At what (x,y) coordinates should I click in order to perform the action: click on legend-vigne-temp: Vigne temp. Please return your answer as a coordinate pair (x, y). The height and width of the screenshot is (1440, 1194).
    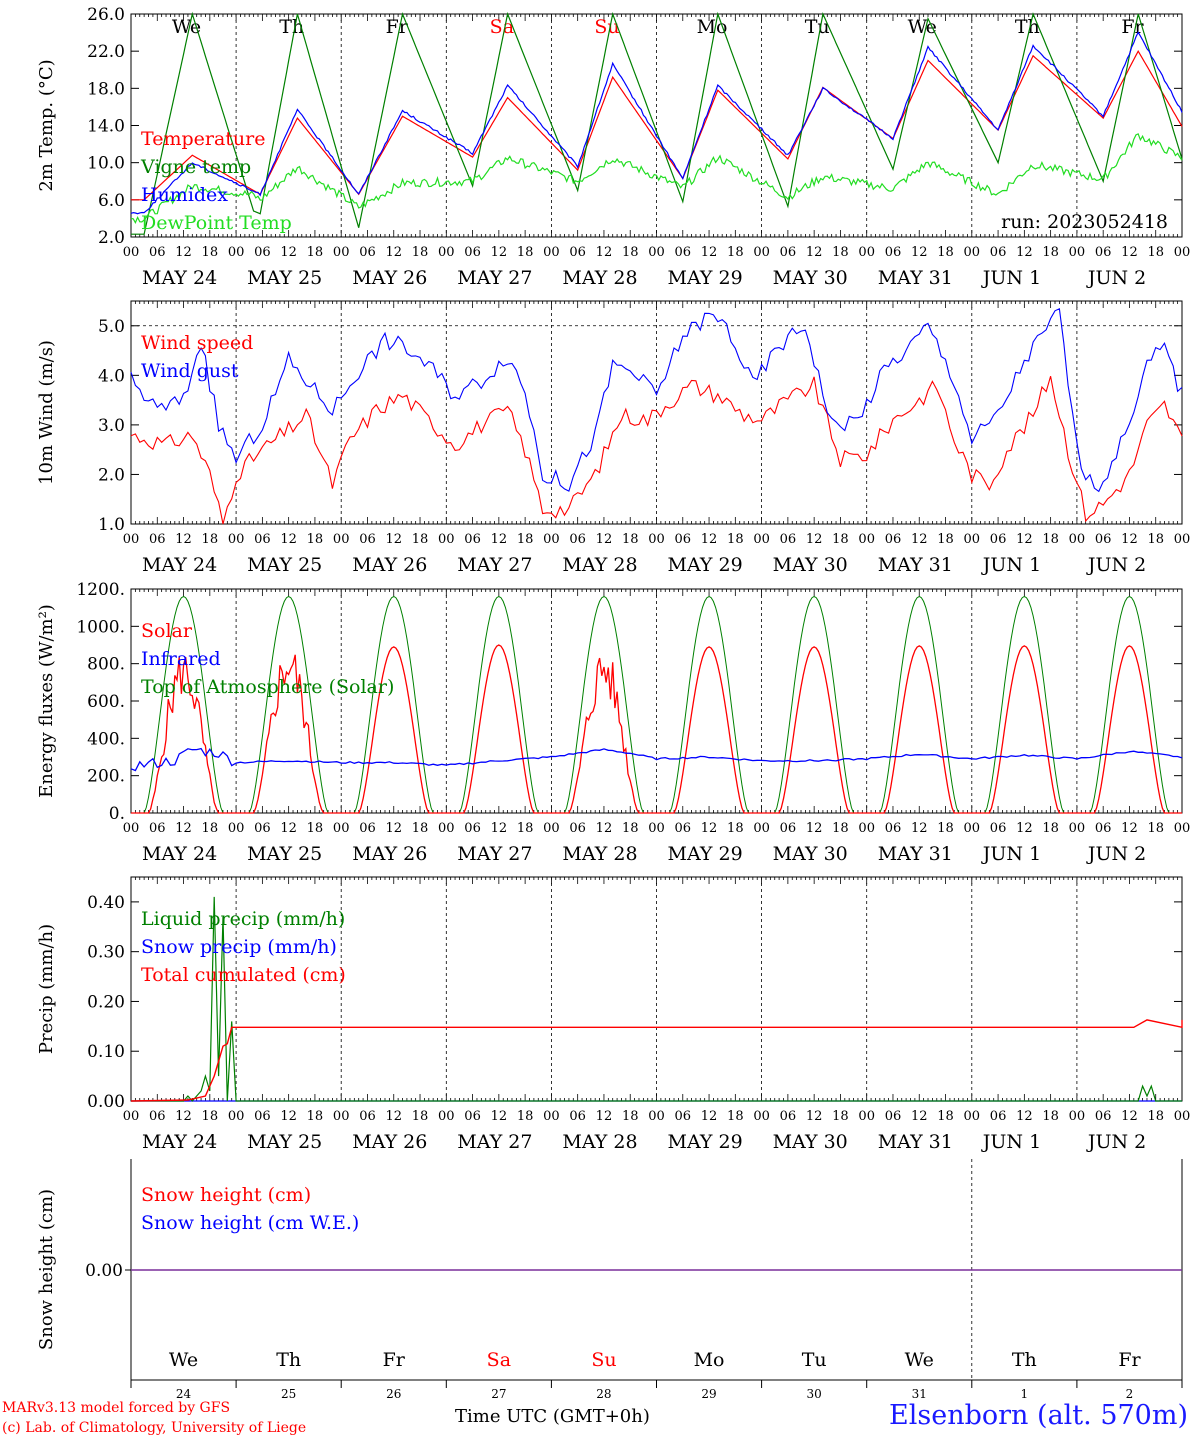
    Looking at the image, I should click on (195, 167).